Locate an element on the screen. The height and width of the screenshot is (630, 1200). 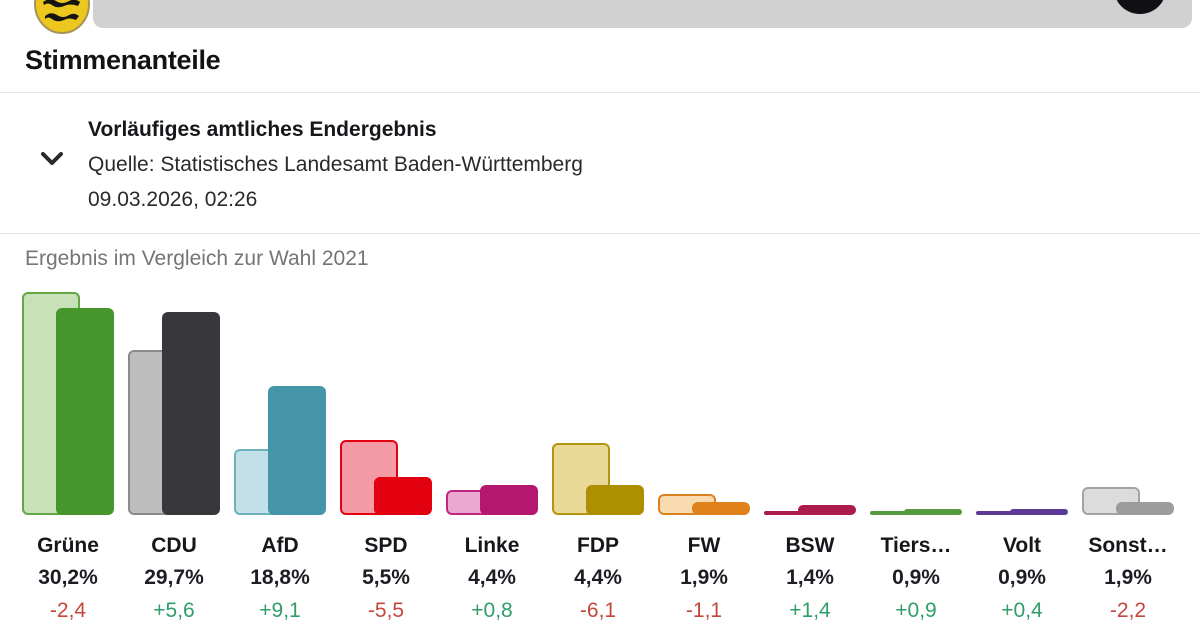
party-name: AfD is located at coordinates (280, 545).